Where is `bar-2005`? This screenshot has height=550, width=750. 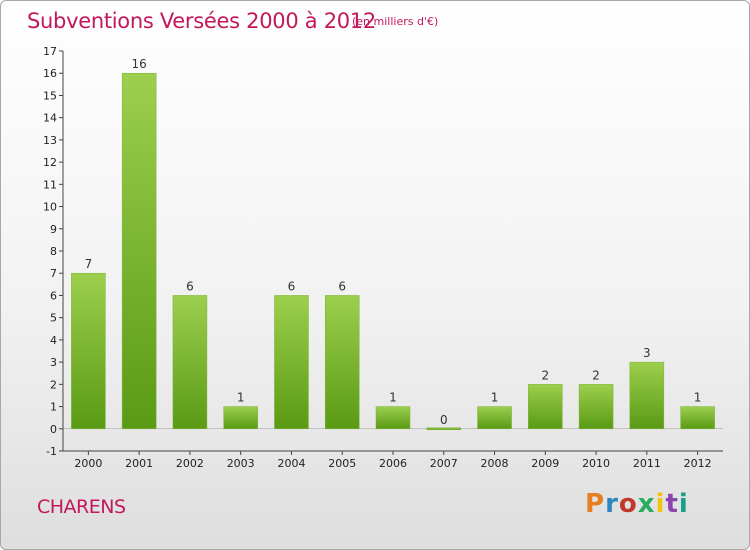
bar-2005 is located at coordinates (342, 362).